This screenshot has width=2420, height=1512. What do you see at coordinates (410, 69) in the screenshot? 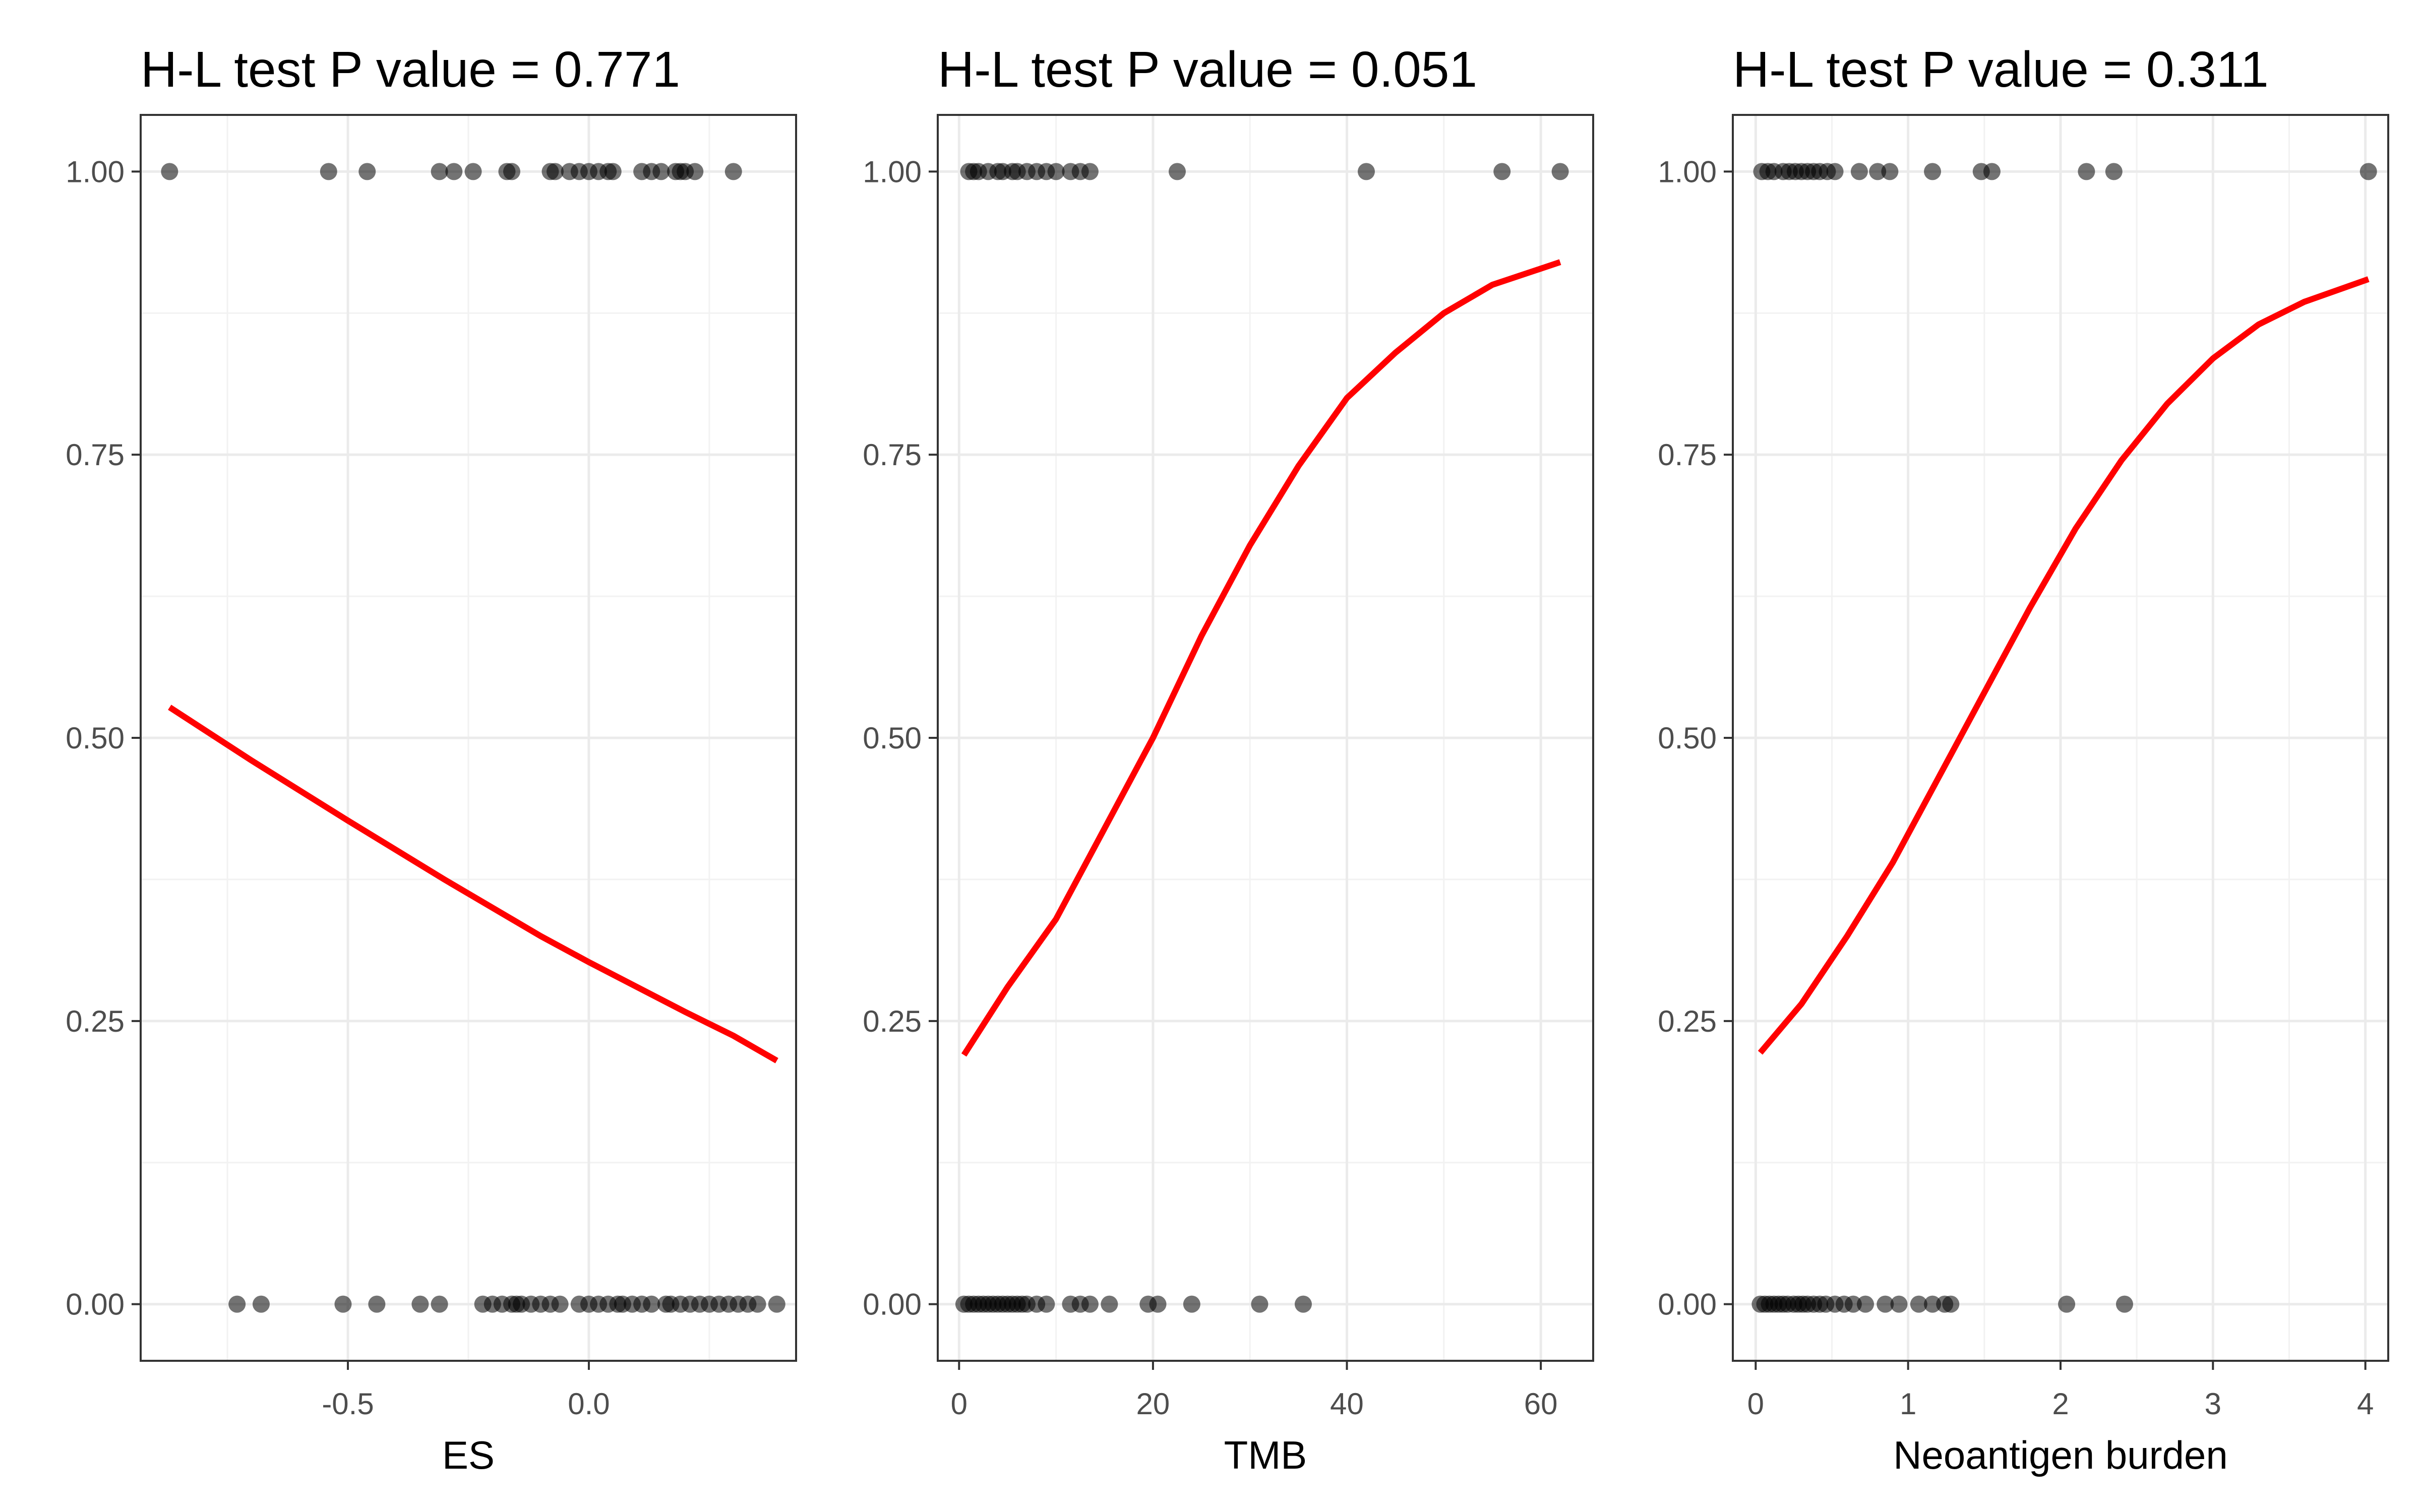
I see `panel-title: H-L test P value = 0.771` at bounding box center [410, 69].